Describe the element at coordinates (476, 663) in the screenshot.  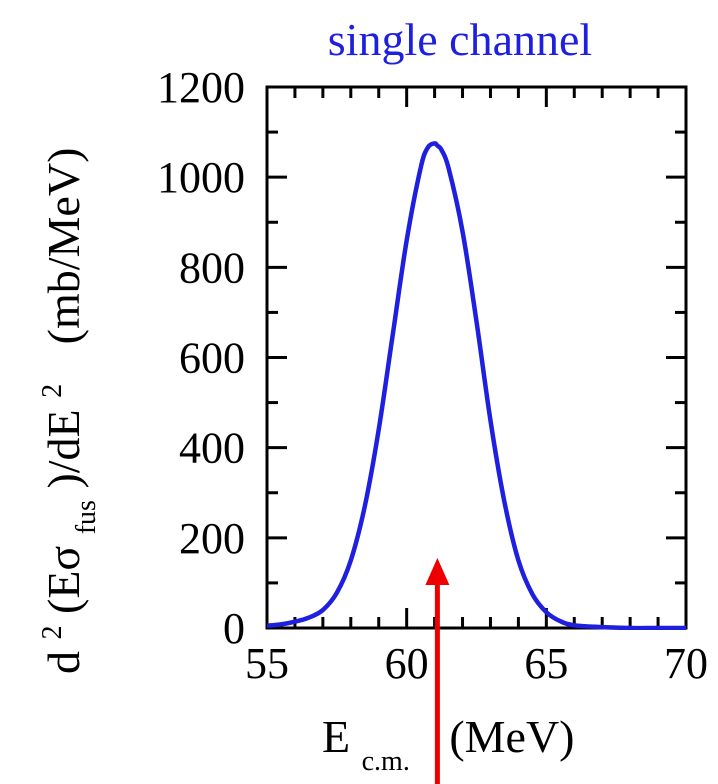
I see `x-tick-labels: 55 60 65 70` at that location.